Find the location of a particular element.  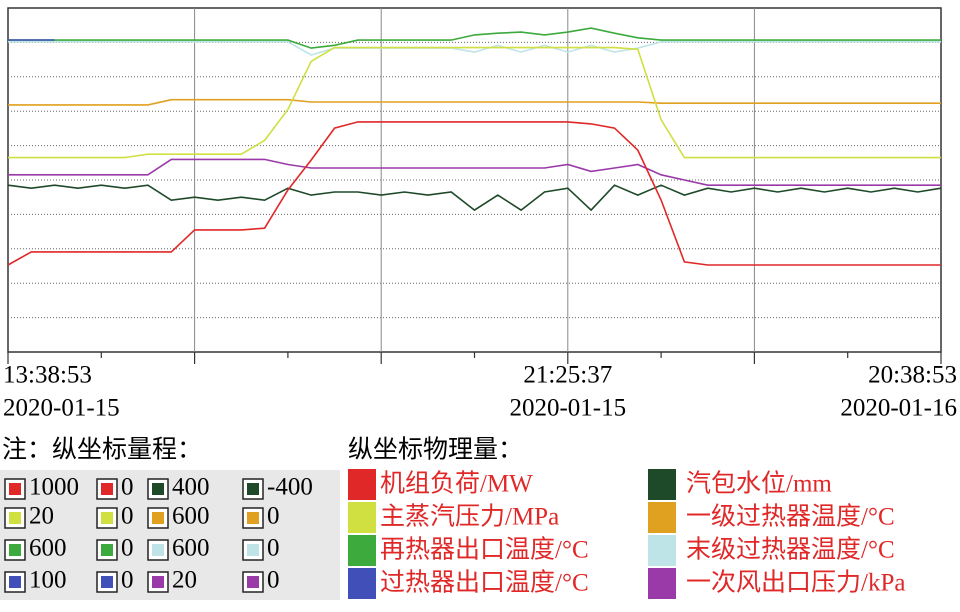

legend-label: 末级过热器温度/°C is located at coordinates (790, 550).